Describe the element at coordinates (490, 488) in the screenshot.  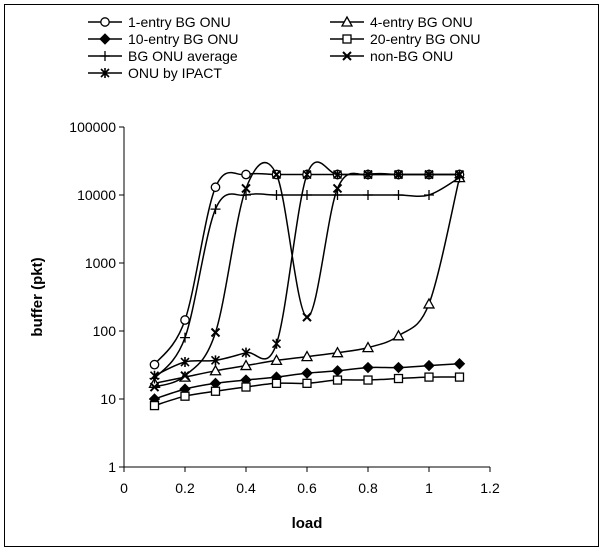
I see `x-tick-label: 1.2` at that location.